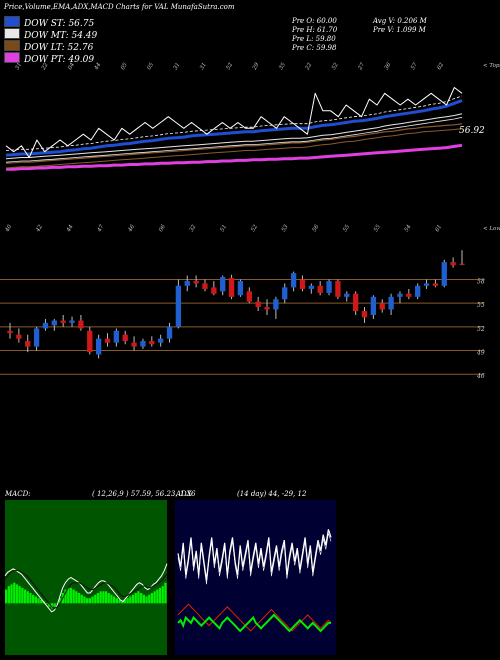 The height and width of the screenshot is (660, 500). What do you see at coordinates (234, 157) in the screenshot?
I see `ema-pt-line` at bounding box center [234, 157].